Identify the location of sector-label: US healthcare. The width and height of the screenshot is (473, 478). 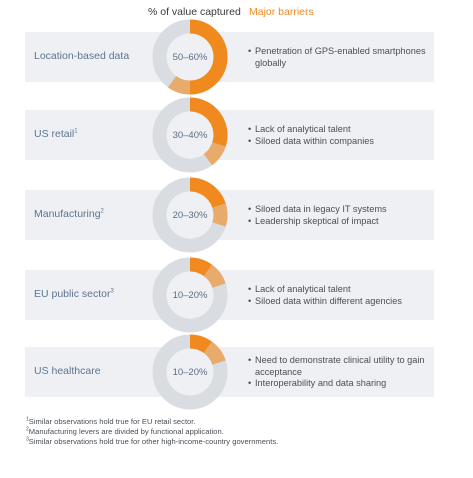
(67, 371).